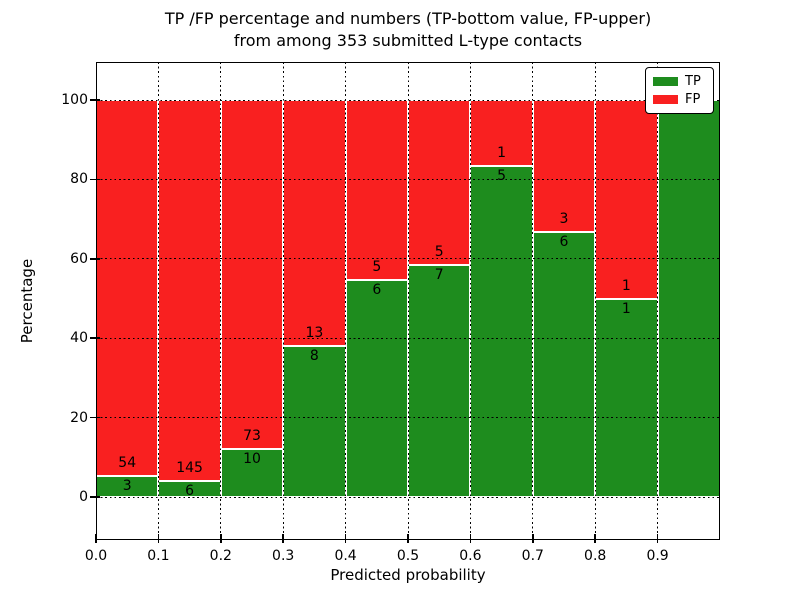 The width and height of the screenshot is (800, 600). What do you see at coordinates (595, 556) in the screenshot?
I see `x-tick-label: 0.8` at bounding box center [595, 556].